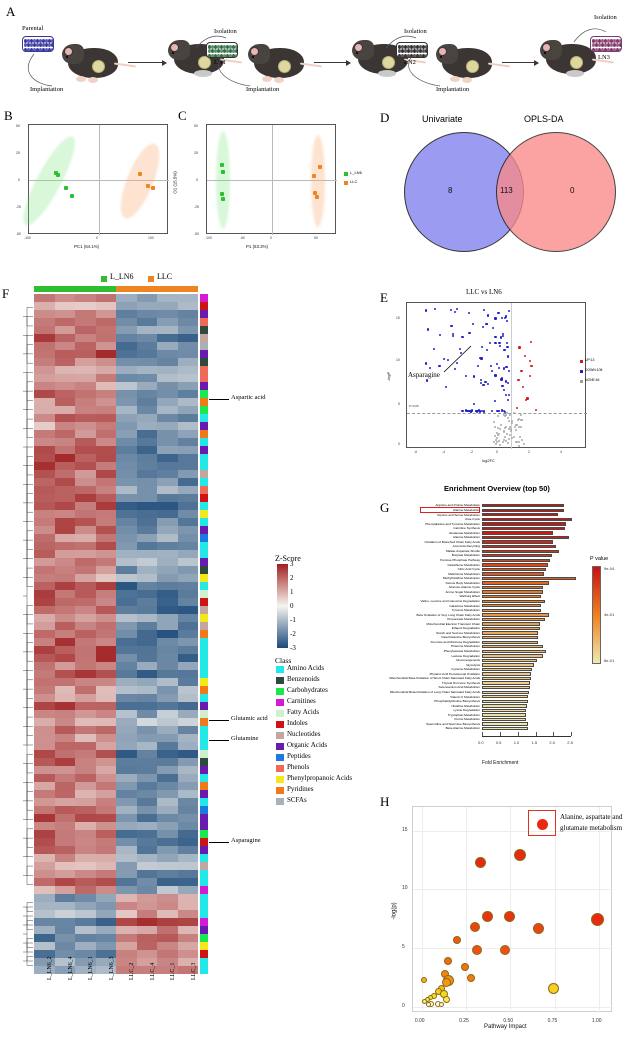 The image size is (634, 1050). I want to click on pca-ellipse-llc, so click(140, 181).